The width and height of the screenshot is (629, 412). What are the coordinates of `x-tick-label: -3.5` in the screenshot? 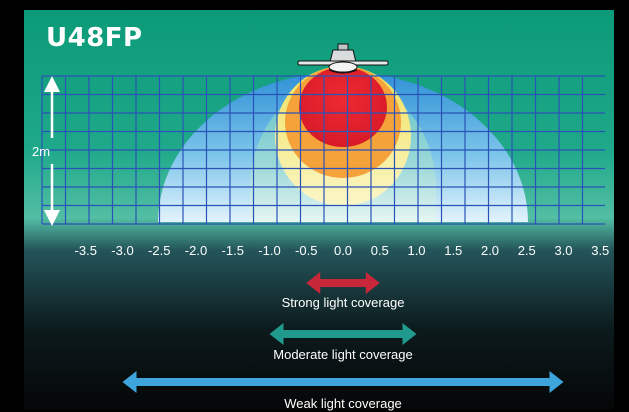 It's located at (85, 250).